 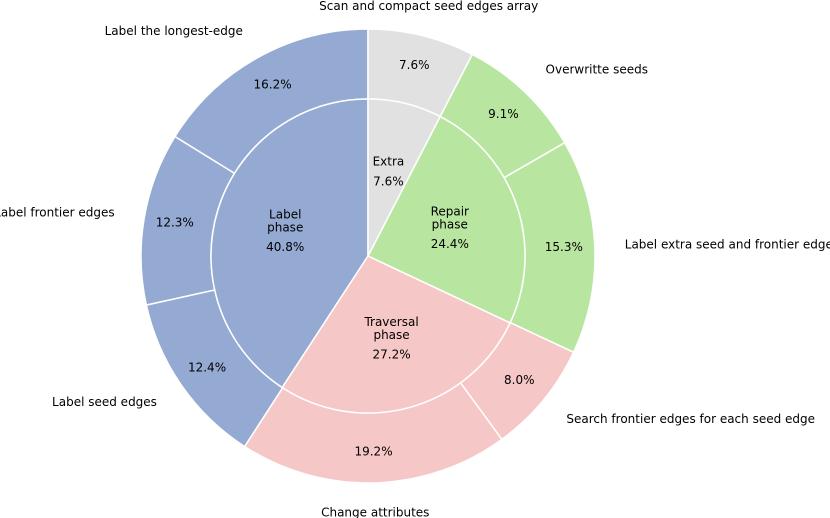 I want to click on inner-name-traversal-phase: Traversal phase, so click(x=390, y=328).